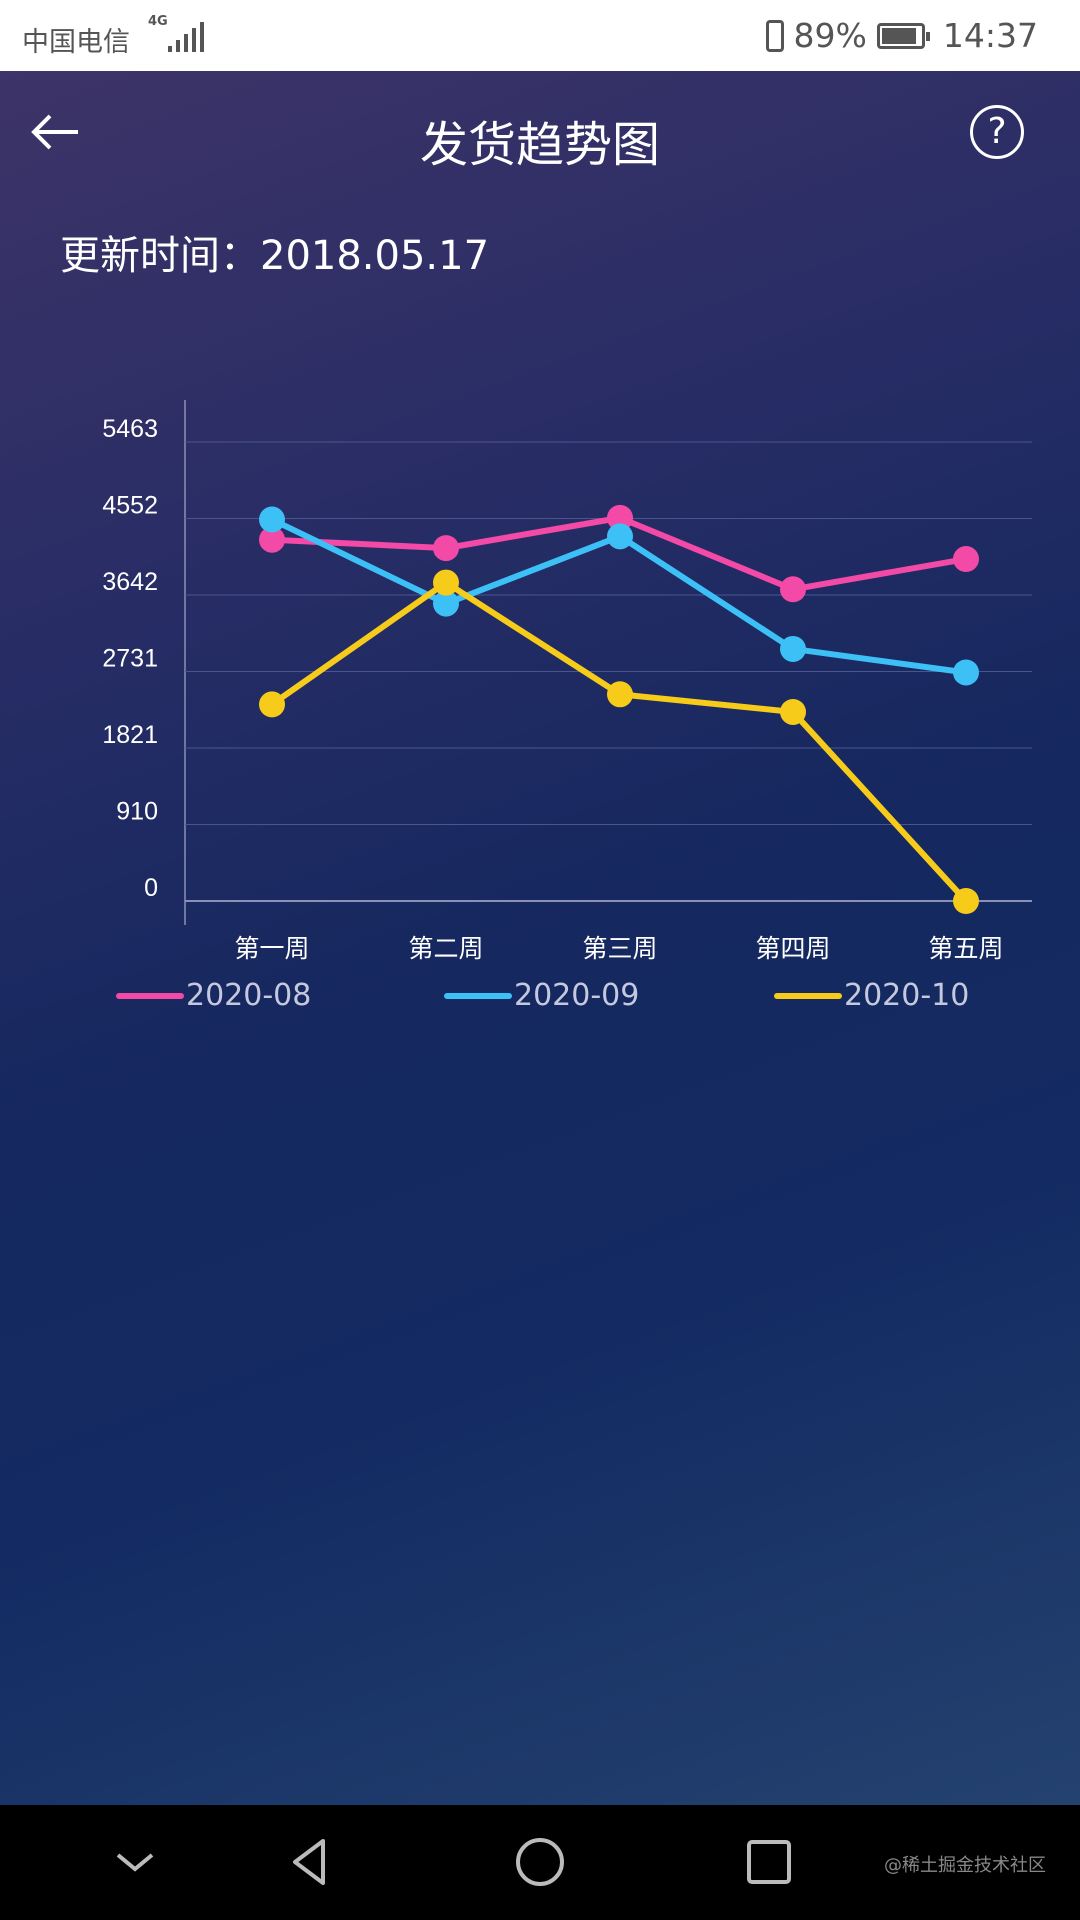 The width and height of the screenshot is (1080, 1920). What do you see at coordinates (577, 995) in the screenshot?
I see `legend-label: 2020-09` at bounding box center [577, 995].